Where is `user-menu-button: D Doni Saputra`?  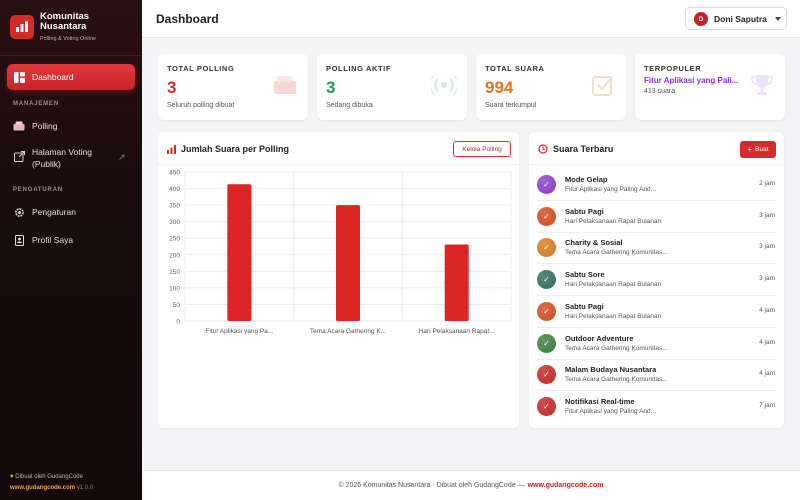 user-menu-button: D Doni Saputra is located at coordinates (736, 18).